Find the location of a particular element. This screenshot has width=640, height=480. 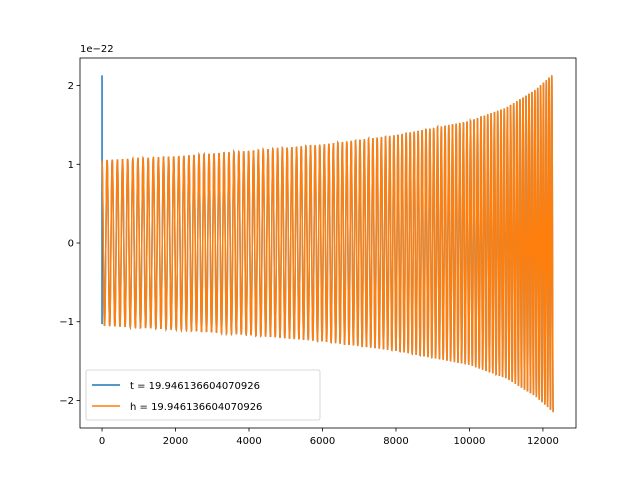

legend-label-h: h = 19.946136604070926 is located at coordinates (196, 407).